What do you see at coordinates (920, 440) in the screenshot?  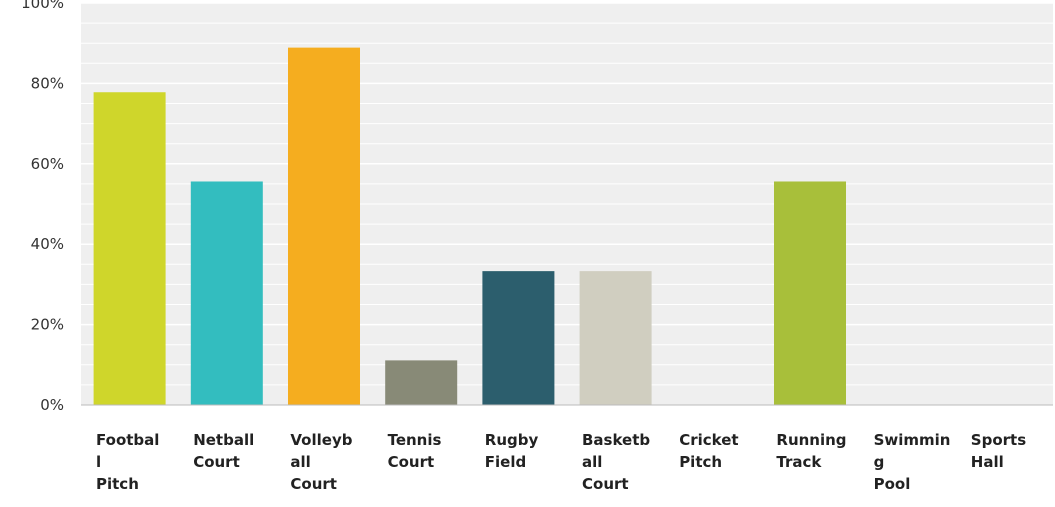 I see `x-tick-label-line: Swimmin` at bounding box center [920, 440].